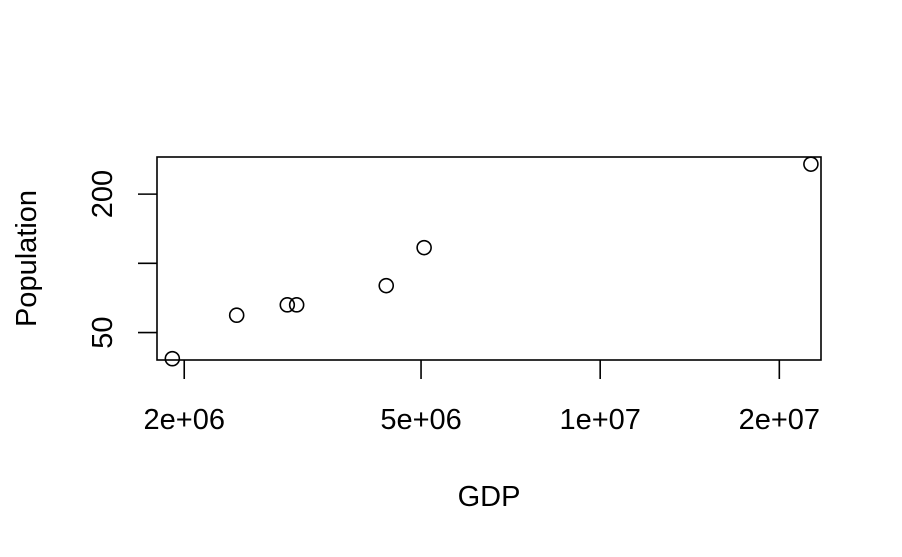  What do you see at coordinates (122, 259) in the screenshot?
I see `y-axis: 50 200` at bounding box center [122, 259].